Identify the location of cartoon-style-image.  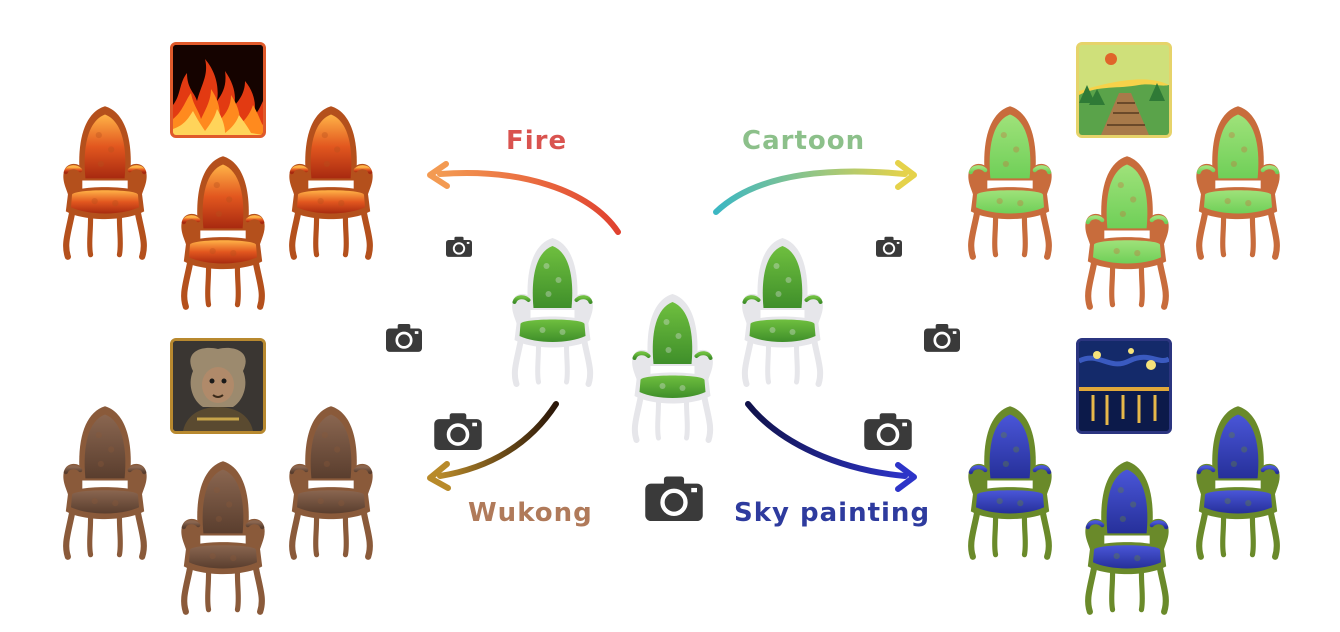
(1124, 90).